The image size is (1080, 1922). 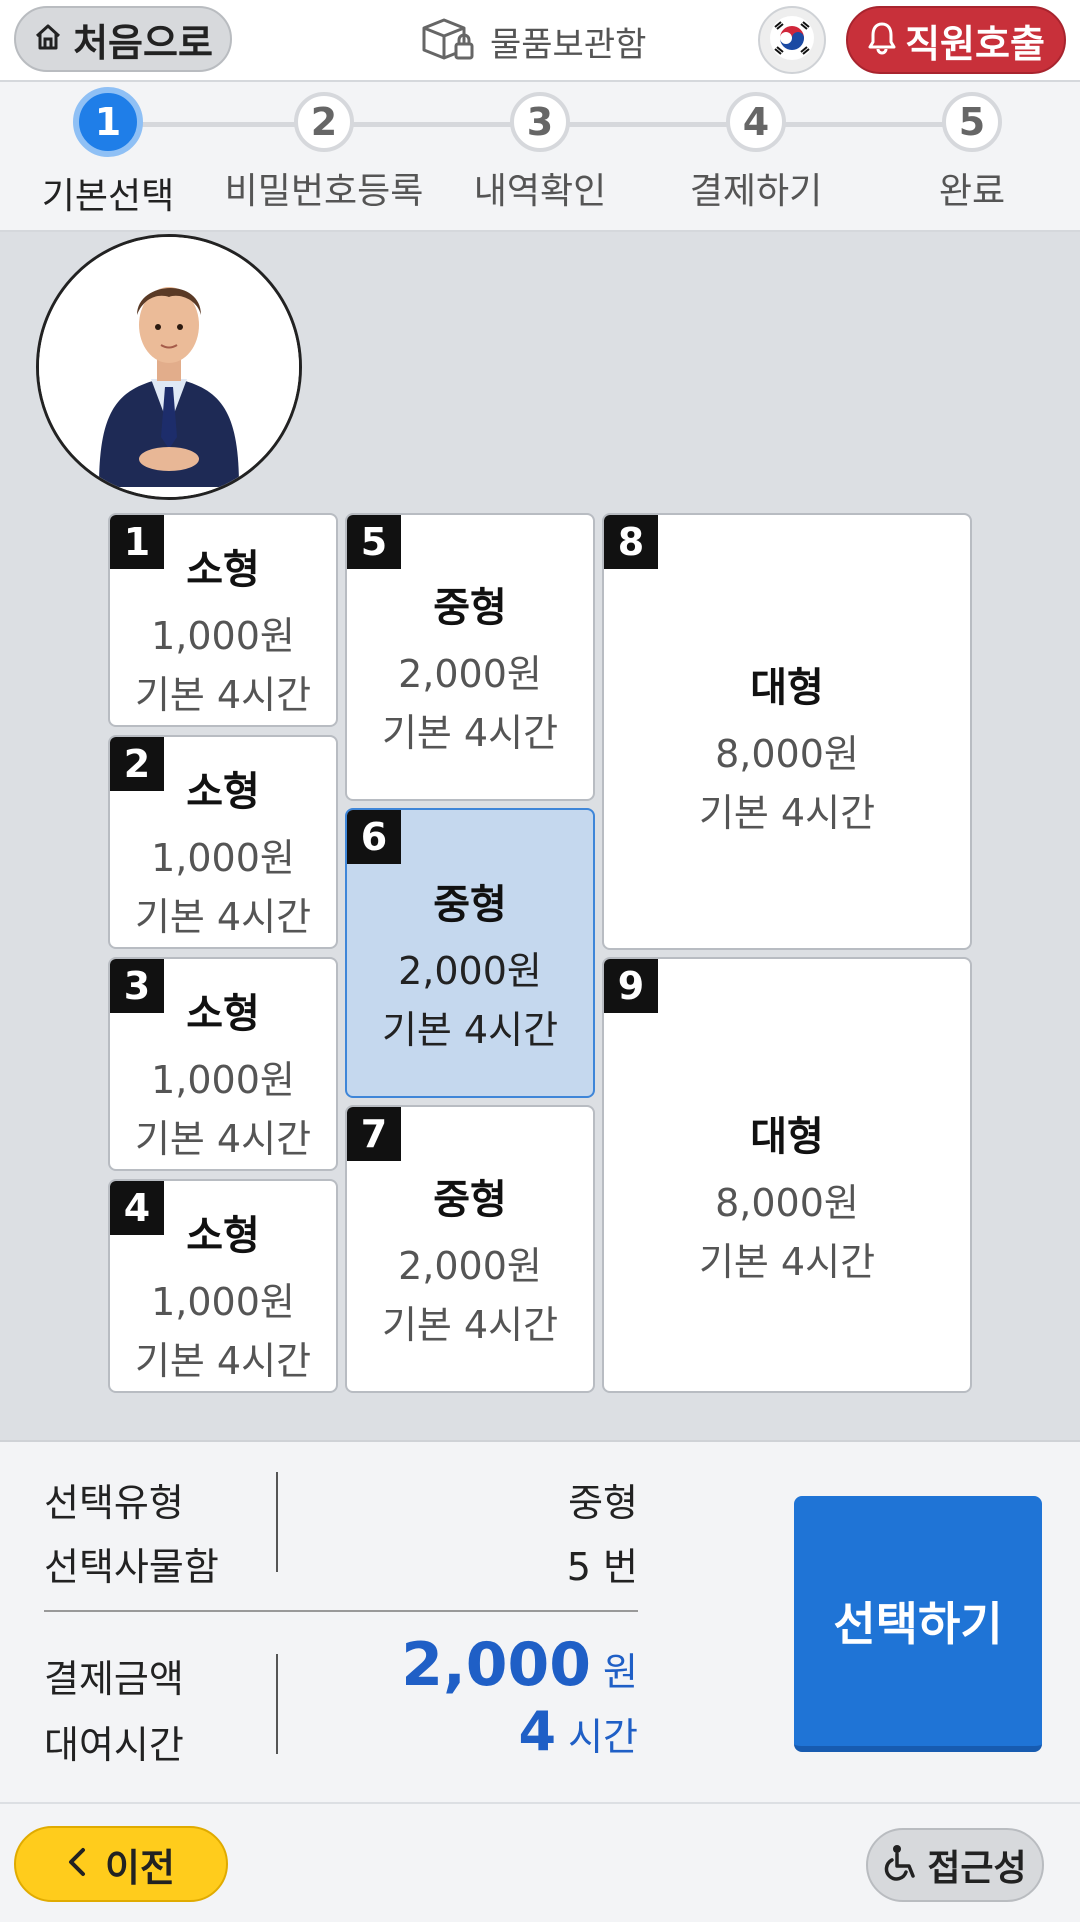 What do you see at coordinates (131, 1567) in the screenshot?
I see `selected-locker-label: 선택사물함` at bounding box center [131, 1567].